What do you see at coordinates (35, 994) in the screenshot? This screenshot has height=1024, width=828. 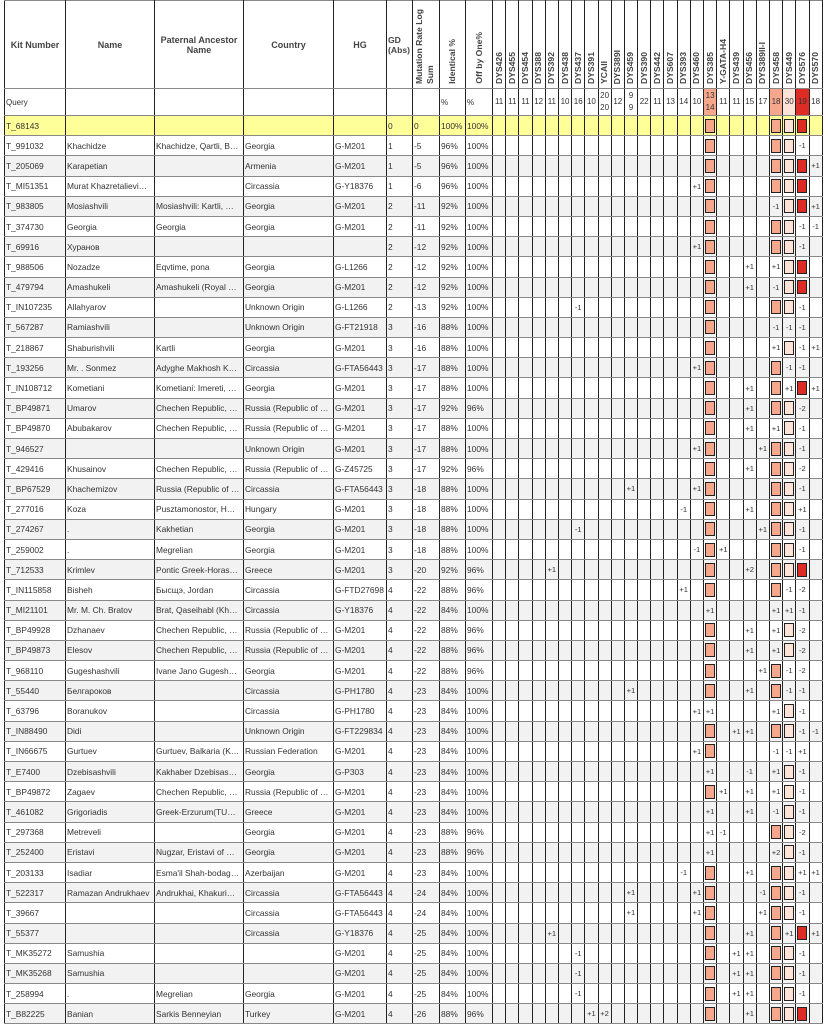 I see `cell-kit-number: T_258994` at bounding box center [35, 994].